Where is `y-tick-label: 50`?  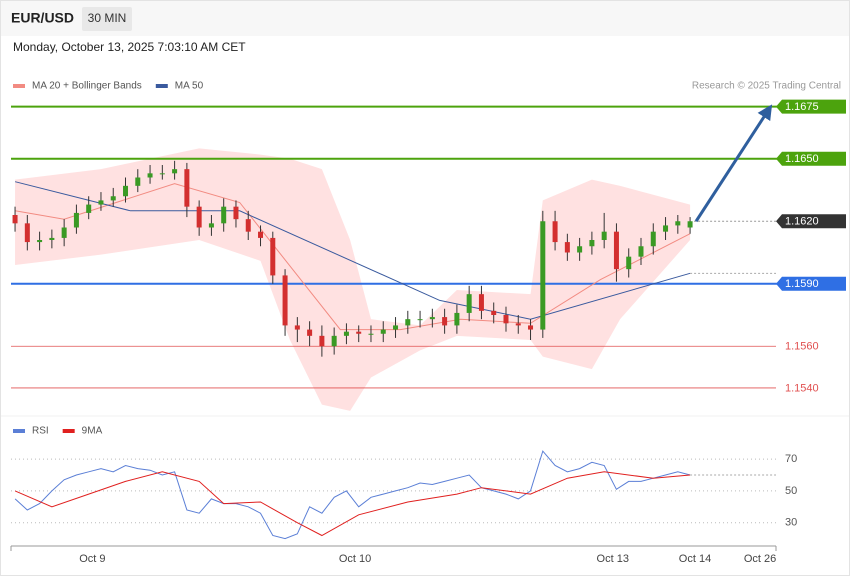
y-tick-label: 50 is located at coordinates (791, 491).